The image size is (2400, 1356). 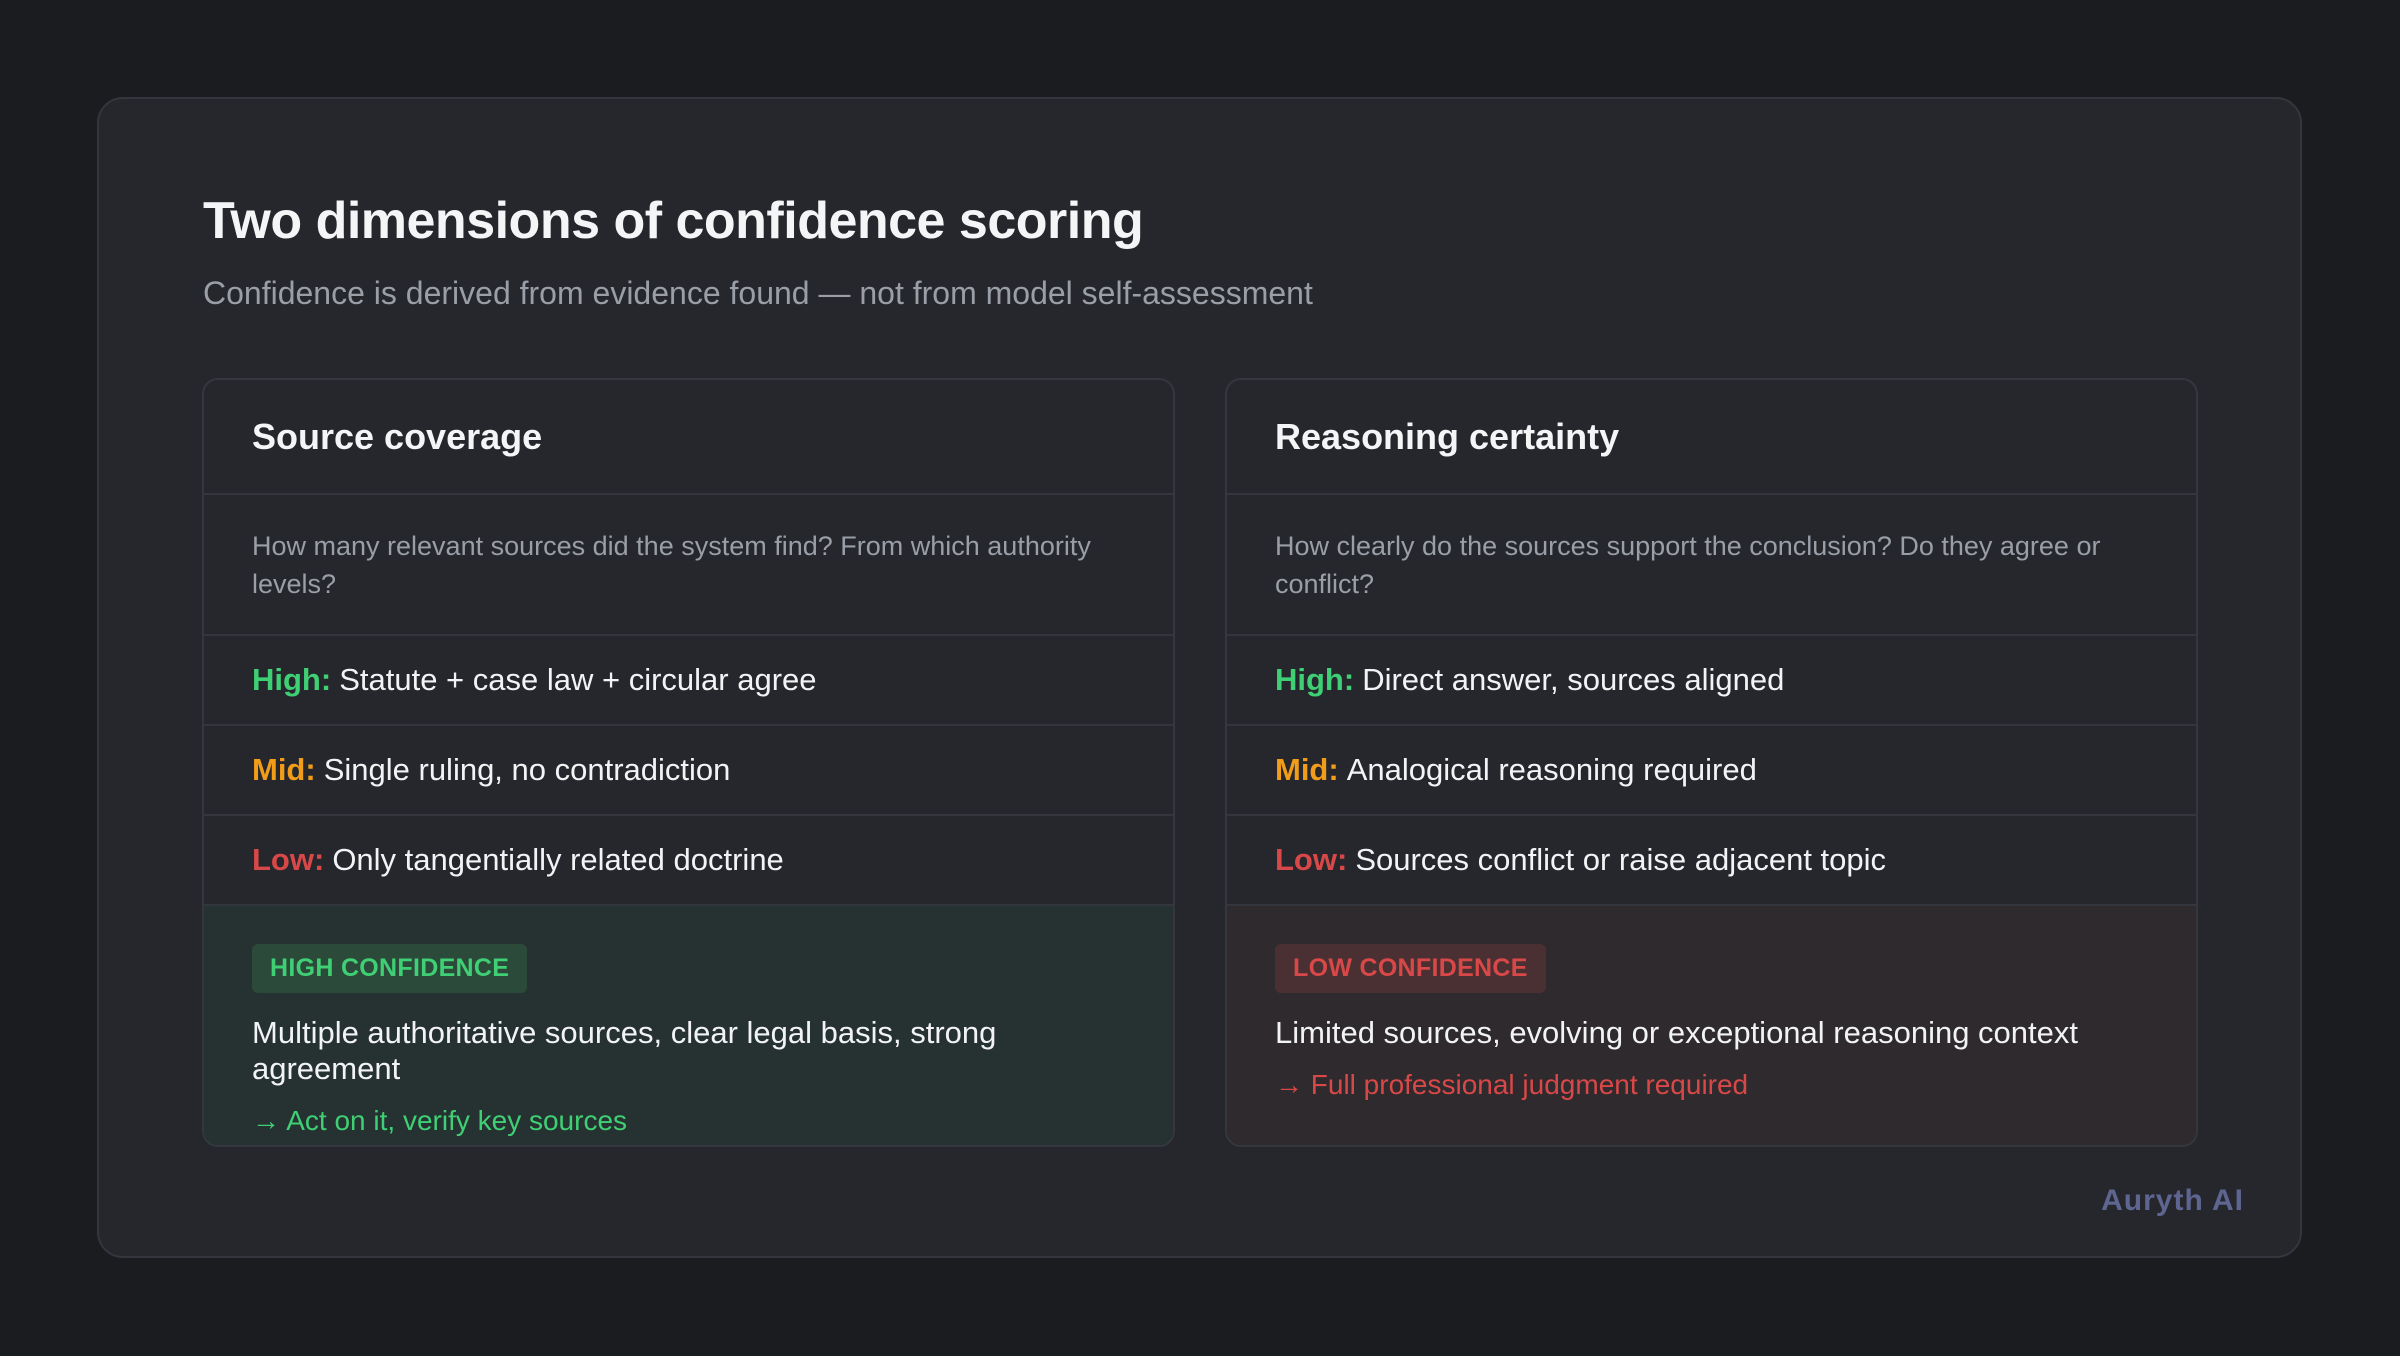 I want to click on level-text: Sources conflict or raise adjacent topic, so click(x=1621, y=859).